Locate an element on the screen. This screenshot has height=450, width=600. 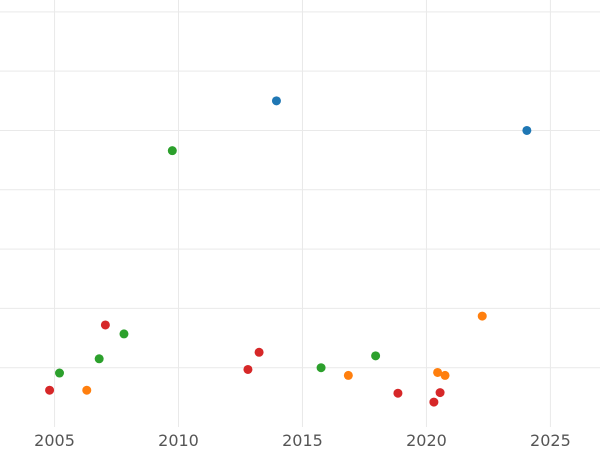
x-tick-label: 2025 is located at coordinates (550, 440).